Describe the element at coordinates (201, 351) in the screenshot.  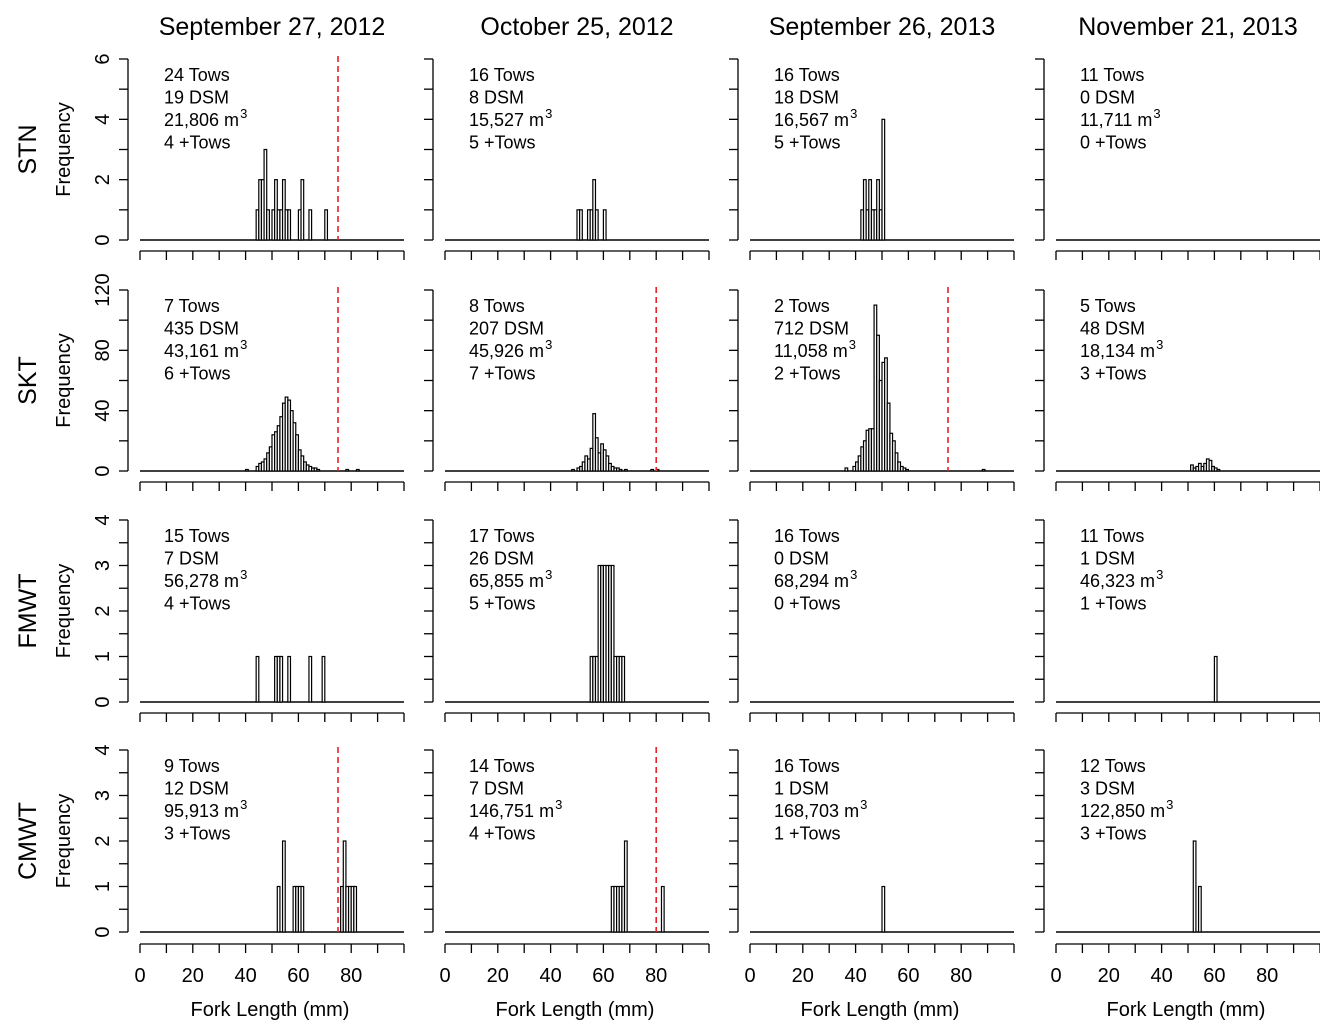
I see `annotation-volume: 43,161 m` at that location.